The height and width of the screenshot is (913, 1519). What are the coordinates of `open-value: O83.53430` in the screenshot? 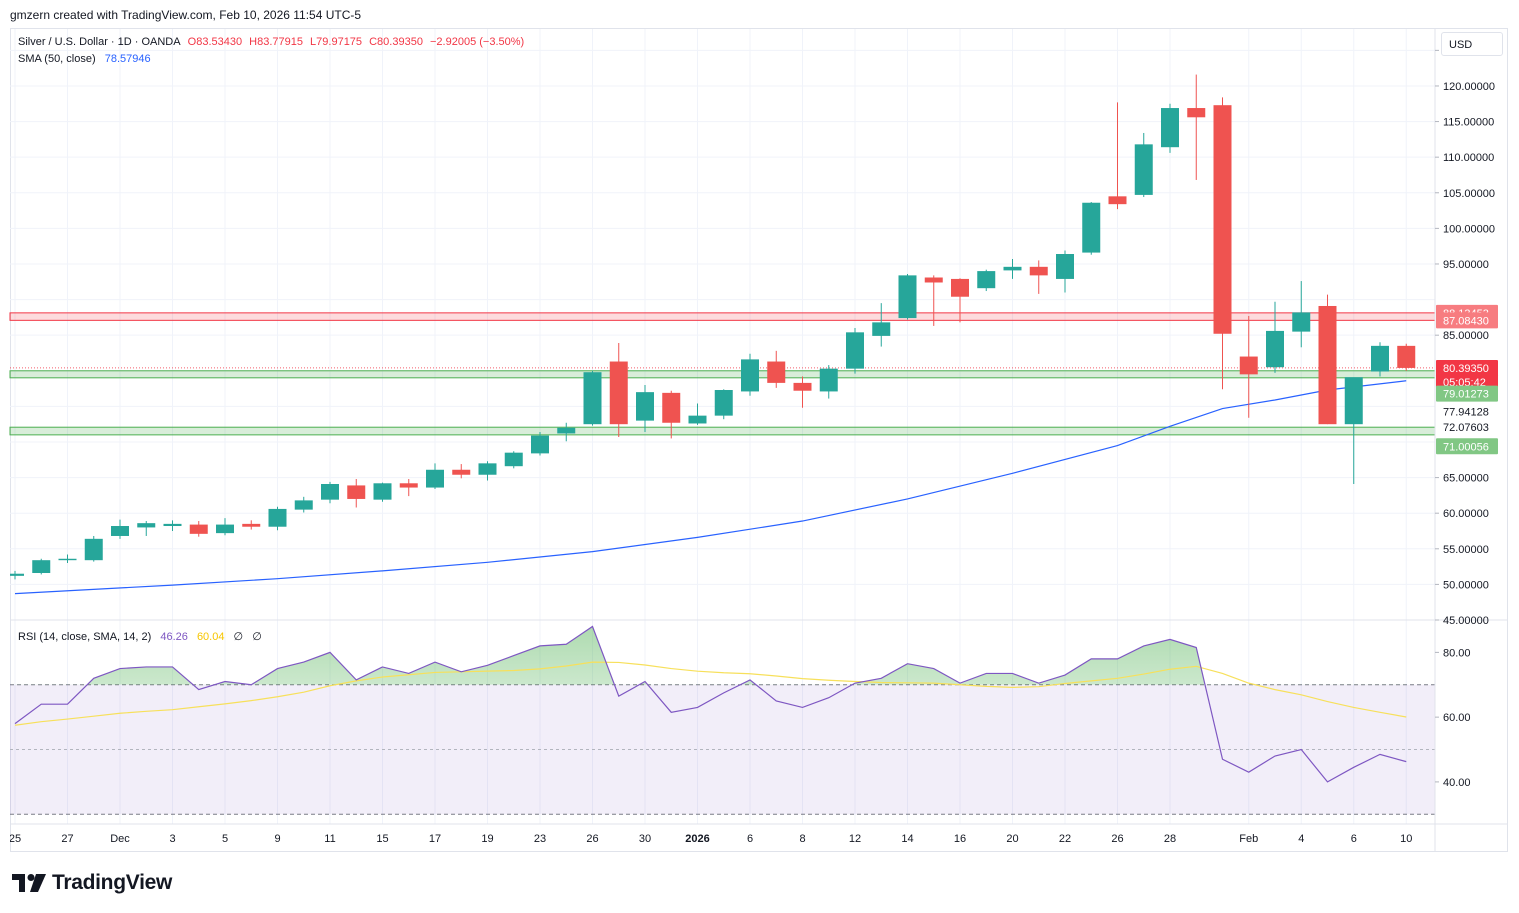 It's located at (215, 42).